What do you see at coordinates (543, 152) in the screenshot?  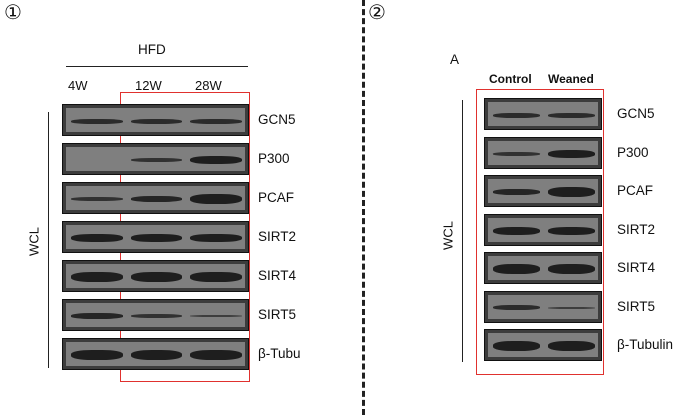 I see `panel2-blot-p300` at bounding box center [543, 152].